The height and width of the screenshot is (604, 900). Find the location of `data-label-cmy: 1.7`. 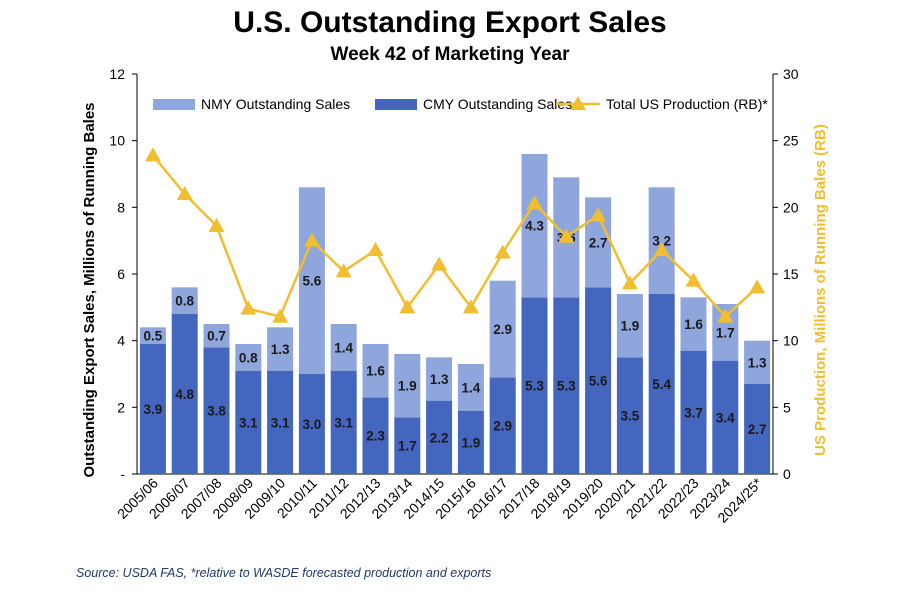

data-label-cmy: 1.7 is located at coordinates (407, 446).